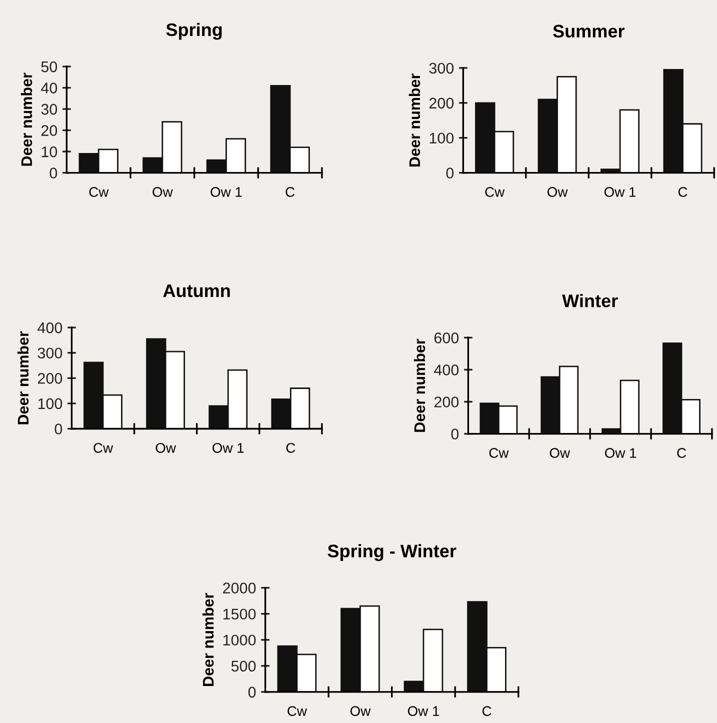 Image resolution: width=717 pixels, height=723 pixels. Describe the element at coordinates (50, 152) in the screenshot. I see `y-tick-label: 10` at that location.